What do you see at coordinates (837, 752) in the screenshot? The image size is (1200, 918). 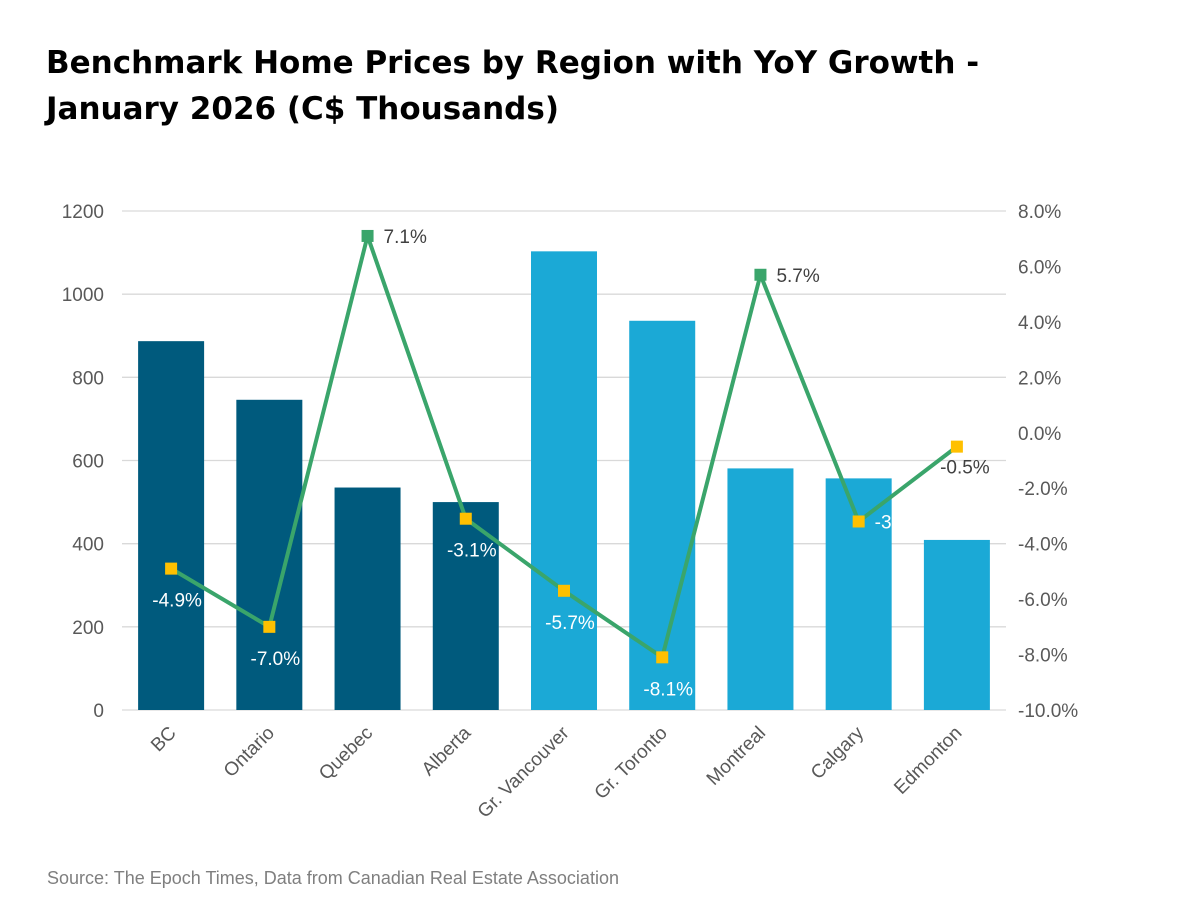 I see `category-label: Calgary` at bounding box center [837, 752].